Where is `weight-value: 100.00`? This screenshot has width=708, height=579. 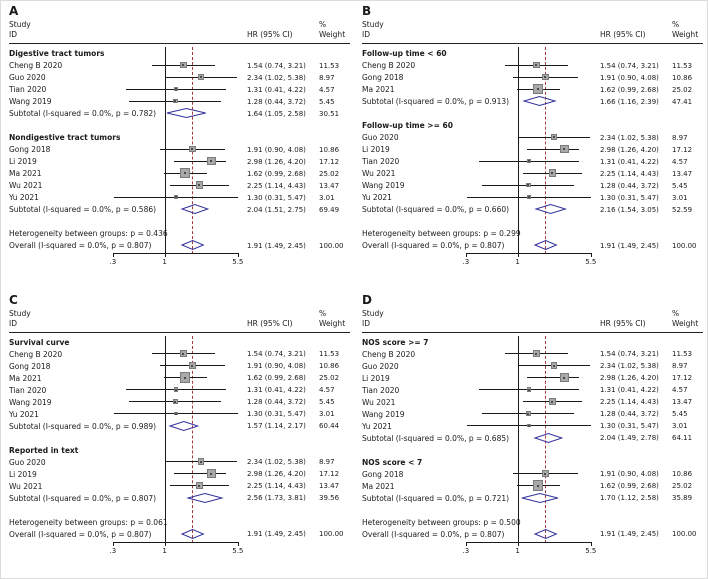
weight-value: 100.00 is located at coordinates (684, 245).